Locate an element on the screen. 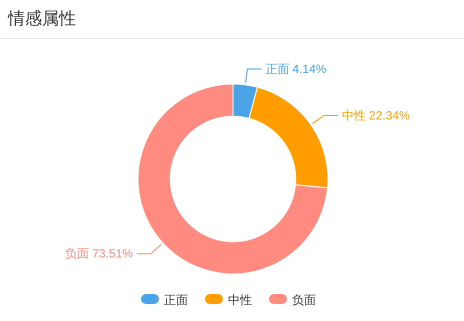  slice-label: 正面 is located at coordinates (277, 69).